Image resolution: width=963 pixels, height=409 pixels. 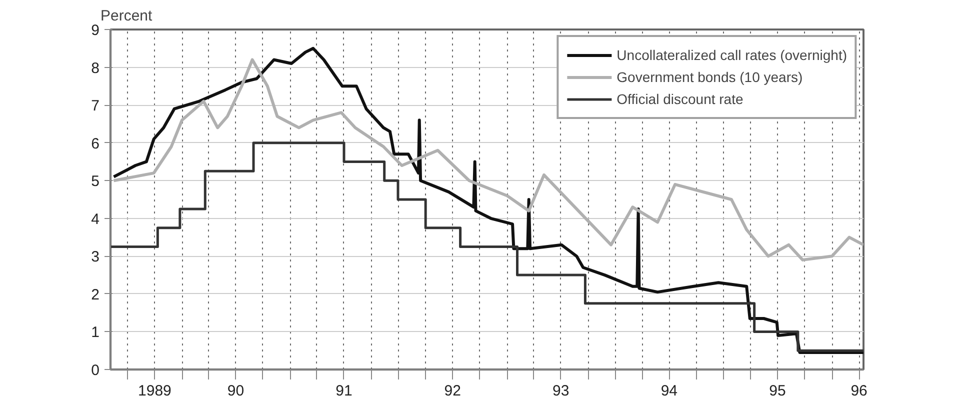 What do you see at coordinates (95, 106) in the screenshot?
I see `y-tick-label: 7` at bounding box center [95, 106].